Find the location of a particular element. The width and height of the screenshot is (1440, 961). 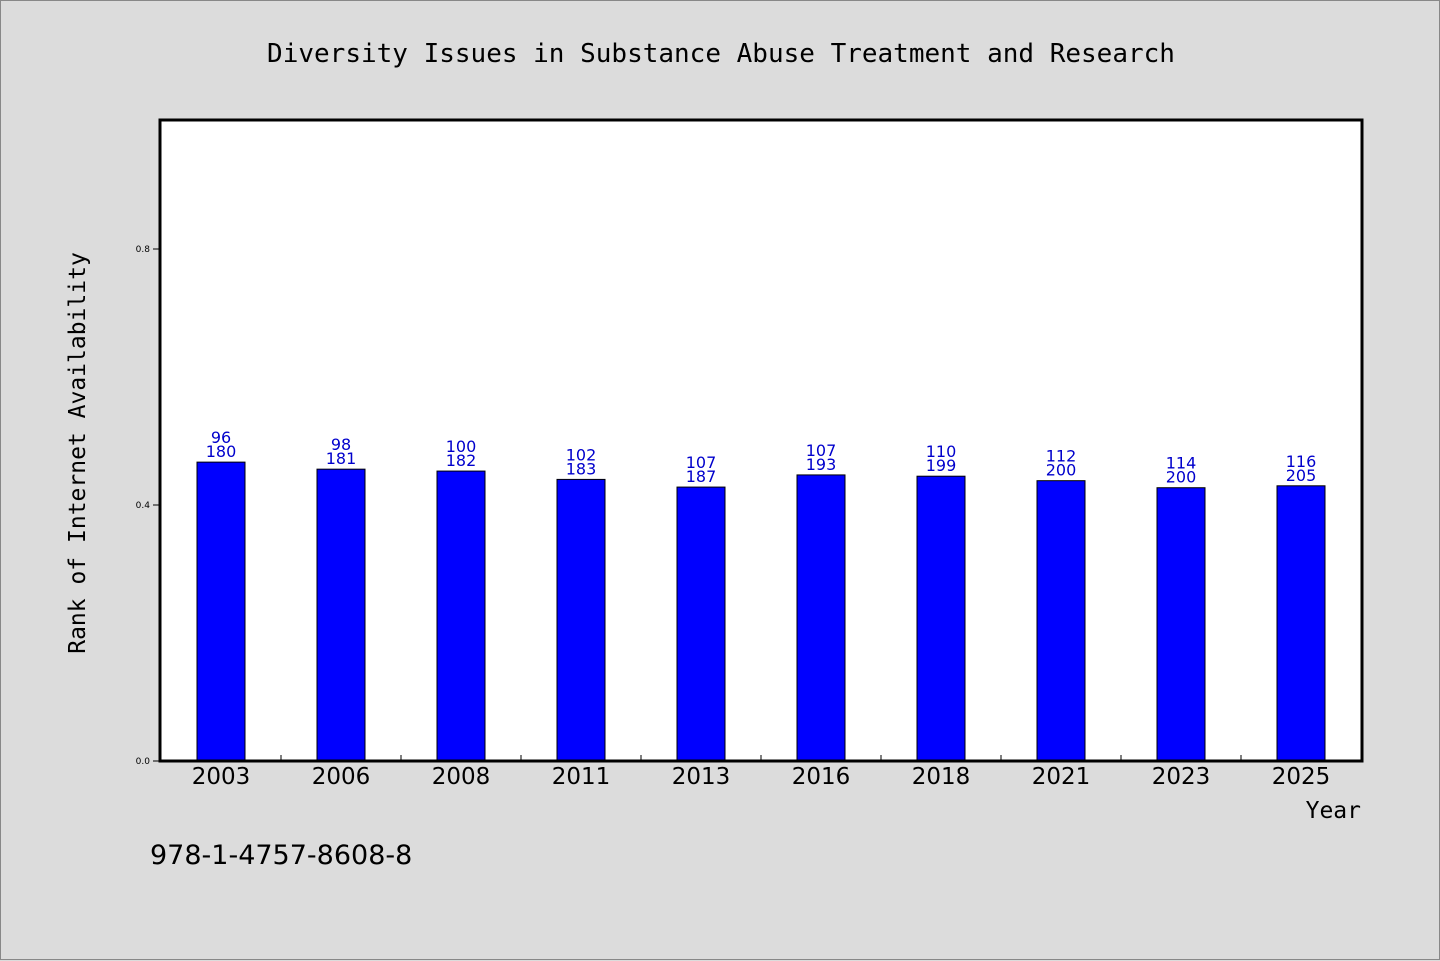

bar-label-bottom-2006: 181 is located at coordinates (341, 458).